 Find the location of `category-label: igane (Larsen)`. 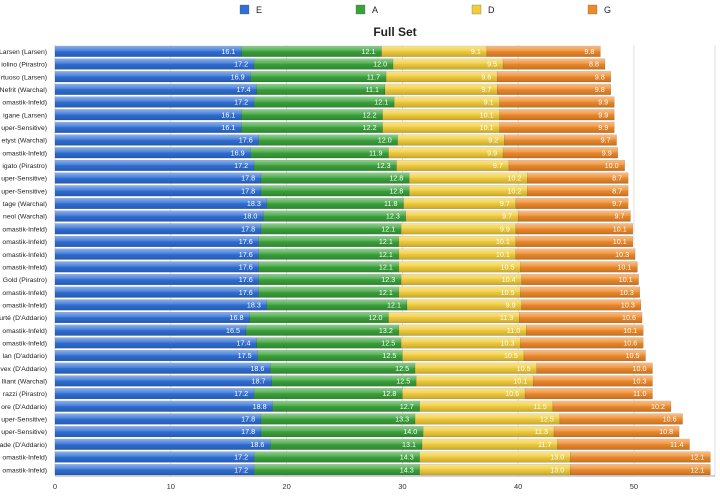

category-label: igane (Larsen) is located at coordinates (25, 115).